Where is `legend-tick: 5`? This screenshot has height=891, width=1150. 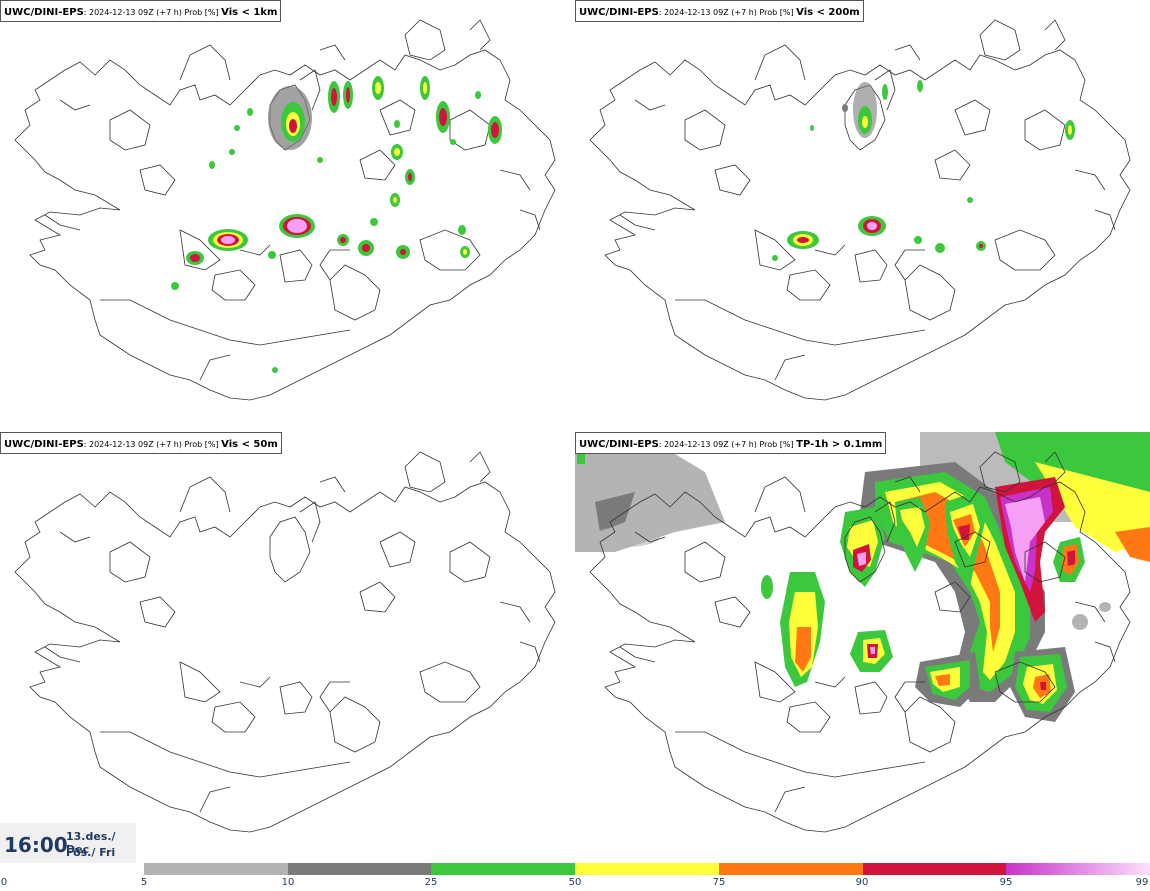
legend-tick: 5 is located at coordinates (144, 882).